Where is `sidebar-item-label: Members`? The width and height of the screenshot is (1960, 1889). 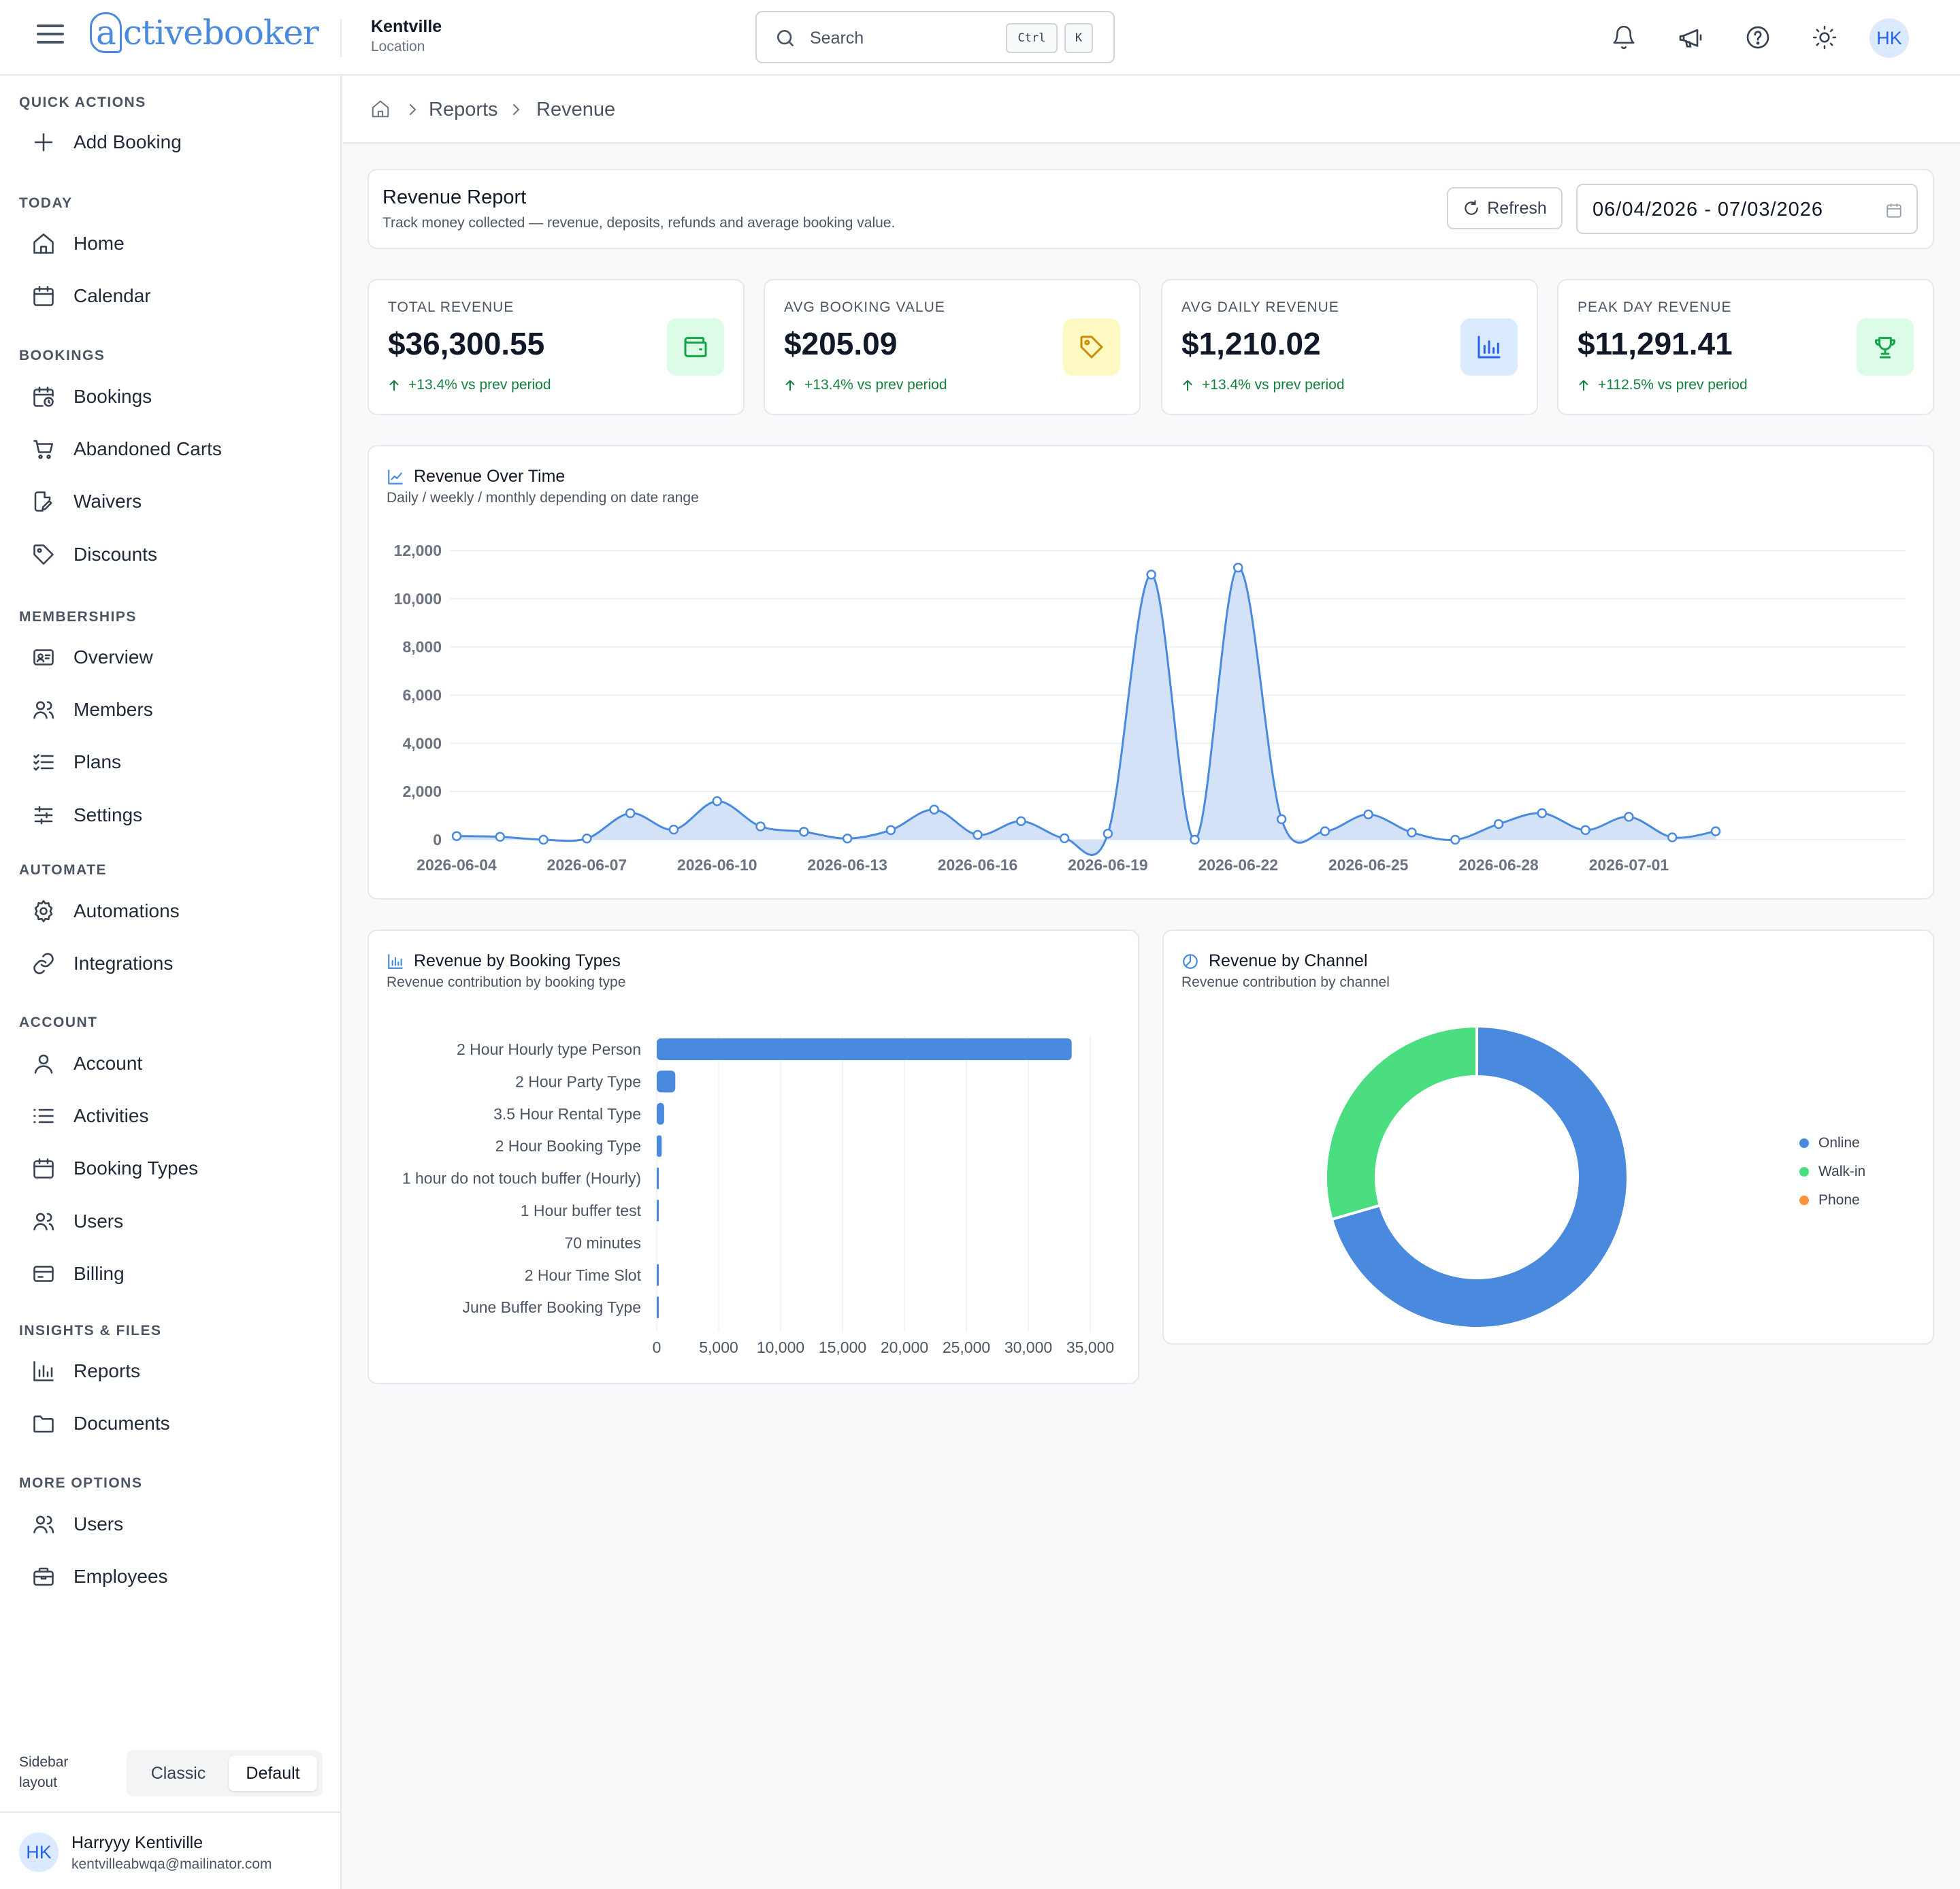 sidebar-item-label: Members is located at coordinates (114, 710).